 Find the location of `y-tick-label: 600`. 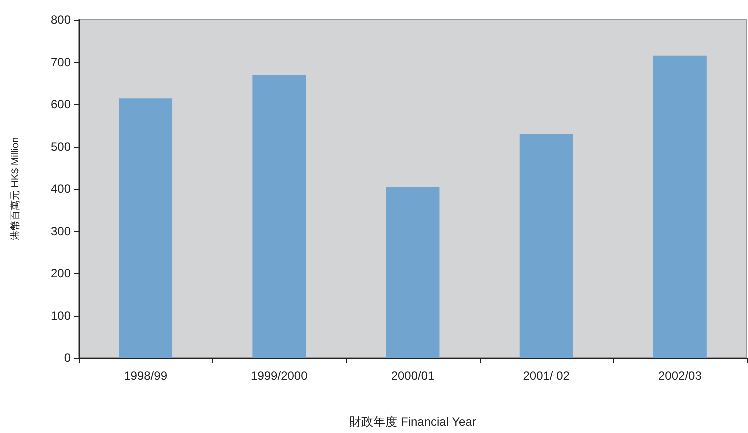

y-tick-label: 600 is located at coordinates (61, 105).